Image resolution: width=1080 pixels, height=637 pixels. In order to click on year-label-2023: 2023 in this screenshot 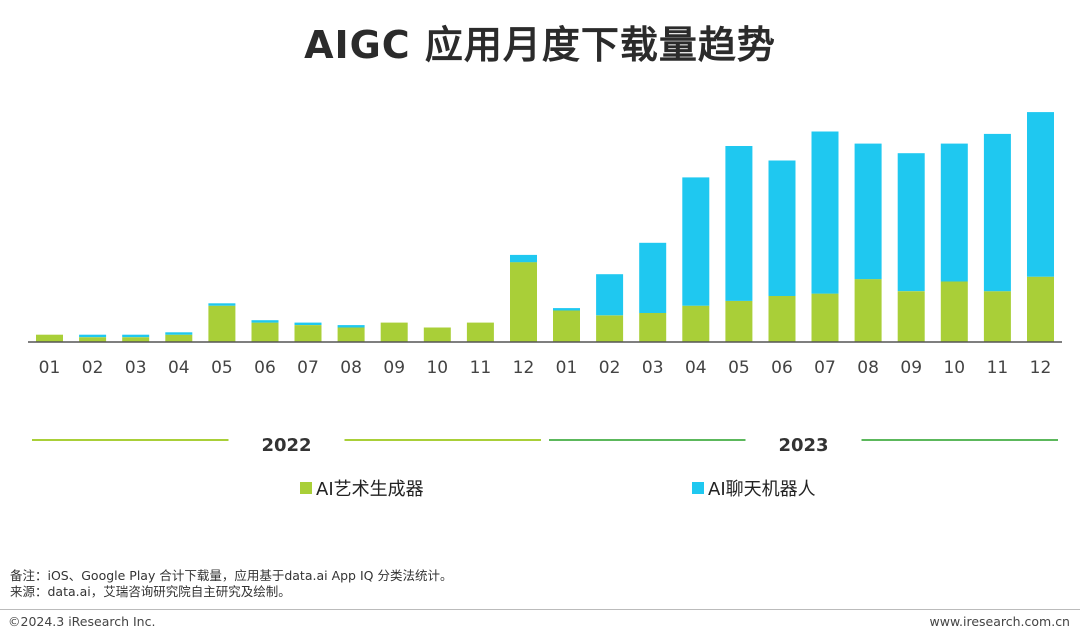, I will do `click(803, 445)`.